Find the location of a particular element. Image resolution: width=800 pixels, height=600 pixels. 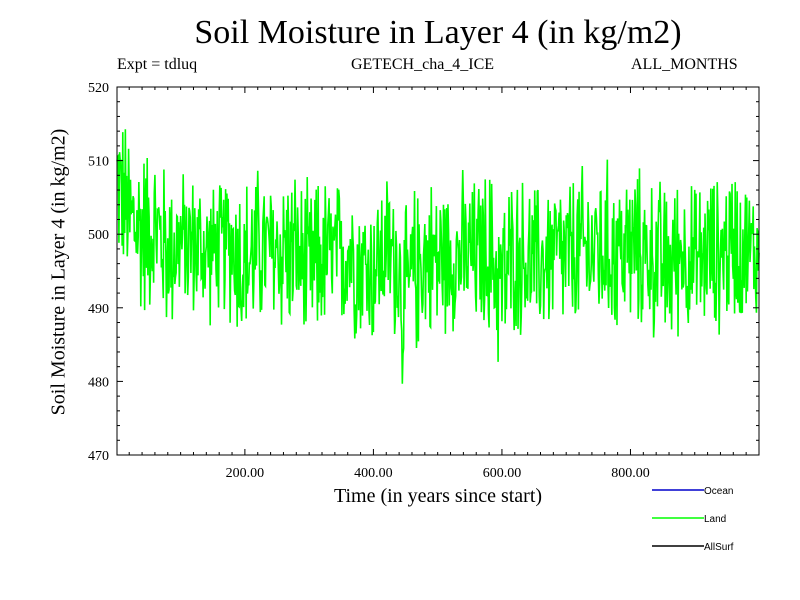

y-tick-label: 510 is located at coordinates (98, 162).